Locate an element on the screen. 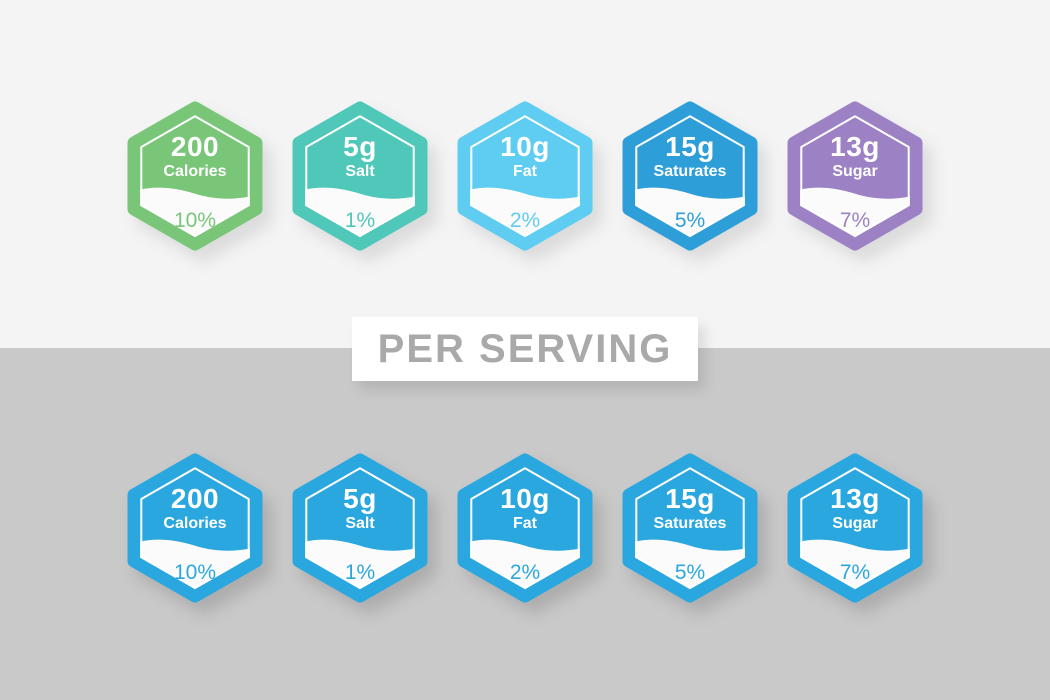 This screenshot has width=1050, height=700. per-serving-label: PER SERVING is located at coordinates (525, 348).